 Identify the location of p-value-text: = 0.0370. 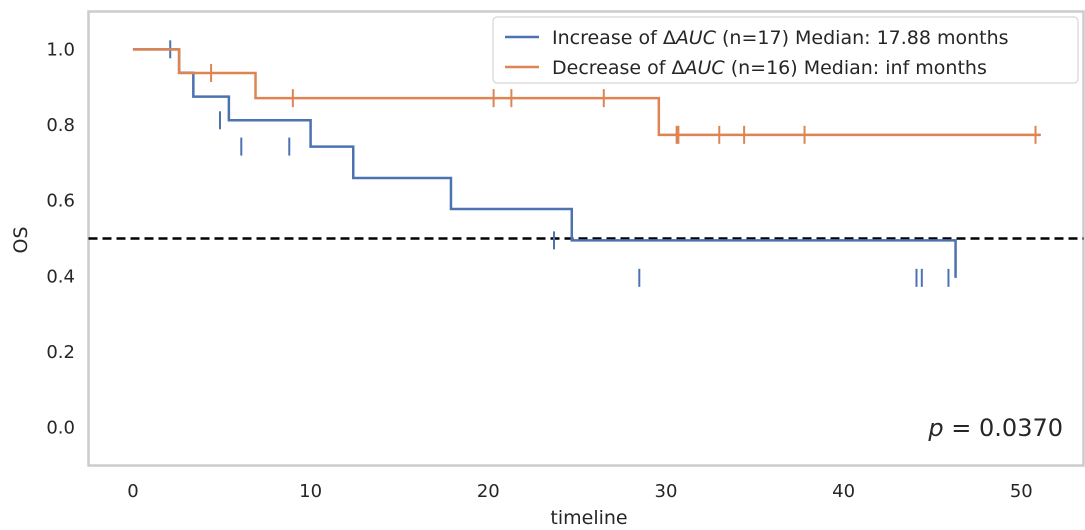
(1003, 428).